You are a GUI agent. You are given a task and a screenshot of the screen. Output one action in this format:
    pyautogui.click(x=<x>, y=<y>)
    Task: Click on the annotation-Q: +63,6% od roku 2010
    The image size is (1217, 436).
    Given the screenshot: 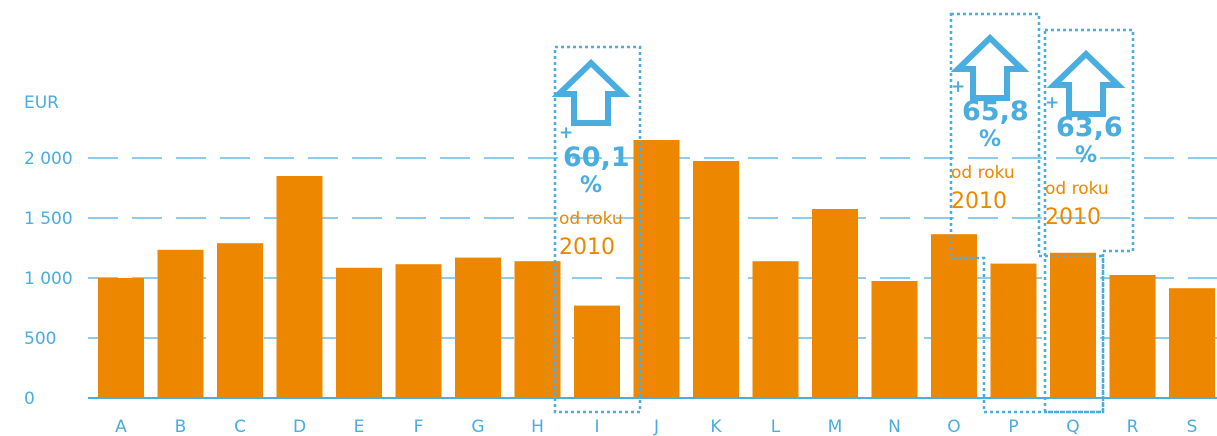 What is the action you would take?
    pyautogui.click(x=1089, y=221)
    